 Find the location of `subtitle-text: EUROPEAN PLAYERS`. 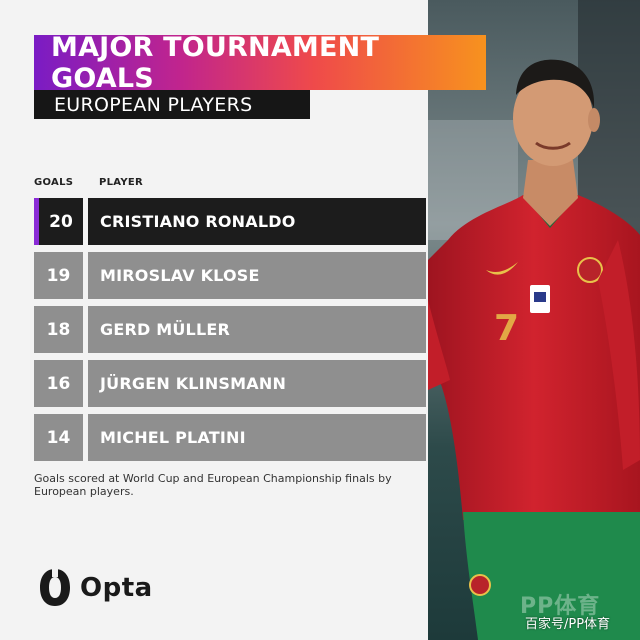

subtitle-text: EUROPEAN PLAYERS is located at coordinates (153, 104).